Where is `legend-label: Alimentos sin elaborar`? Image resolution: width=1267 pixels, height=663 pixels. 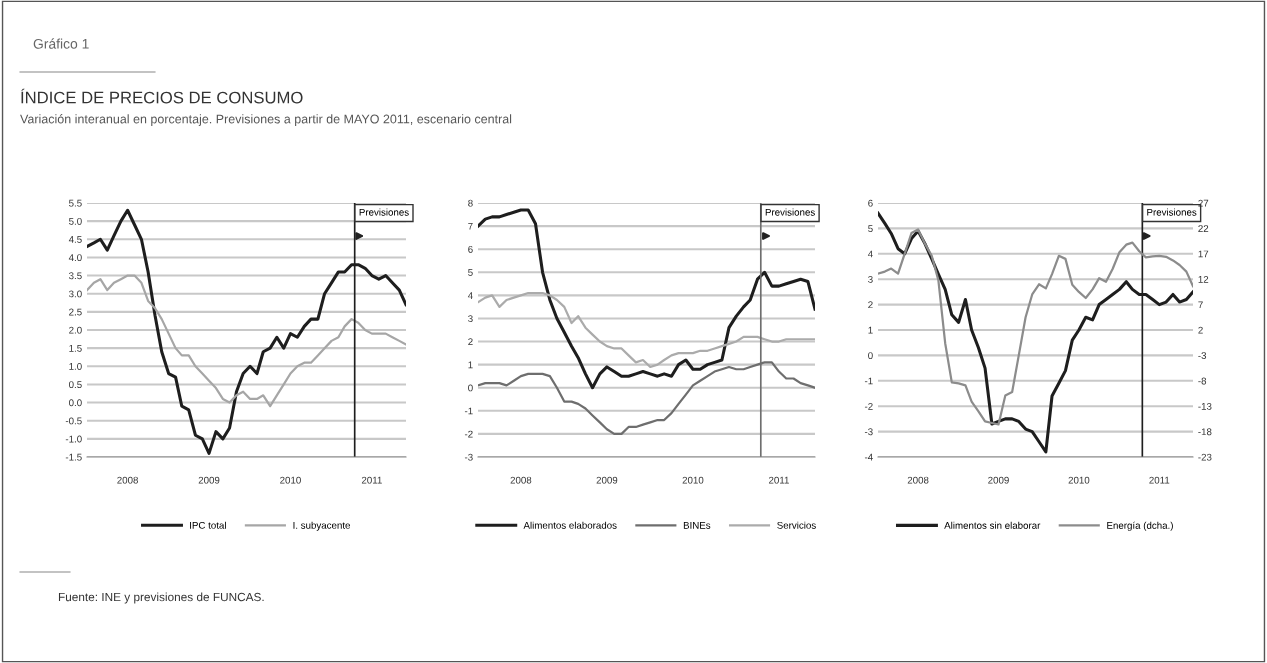 legend-label: Alimentos sin elaborar is located at coordinates (992, 525).